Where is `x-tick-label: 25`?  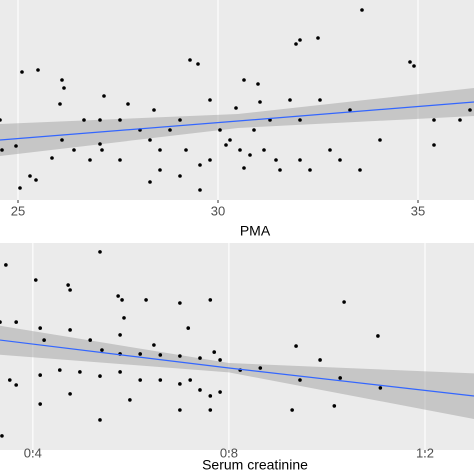
x-tick-label: 25 is located at coordinates (18, 210).